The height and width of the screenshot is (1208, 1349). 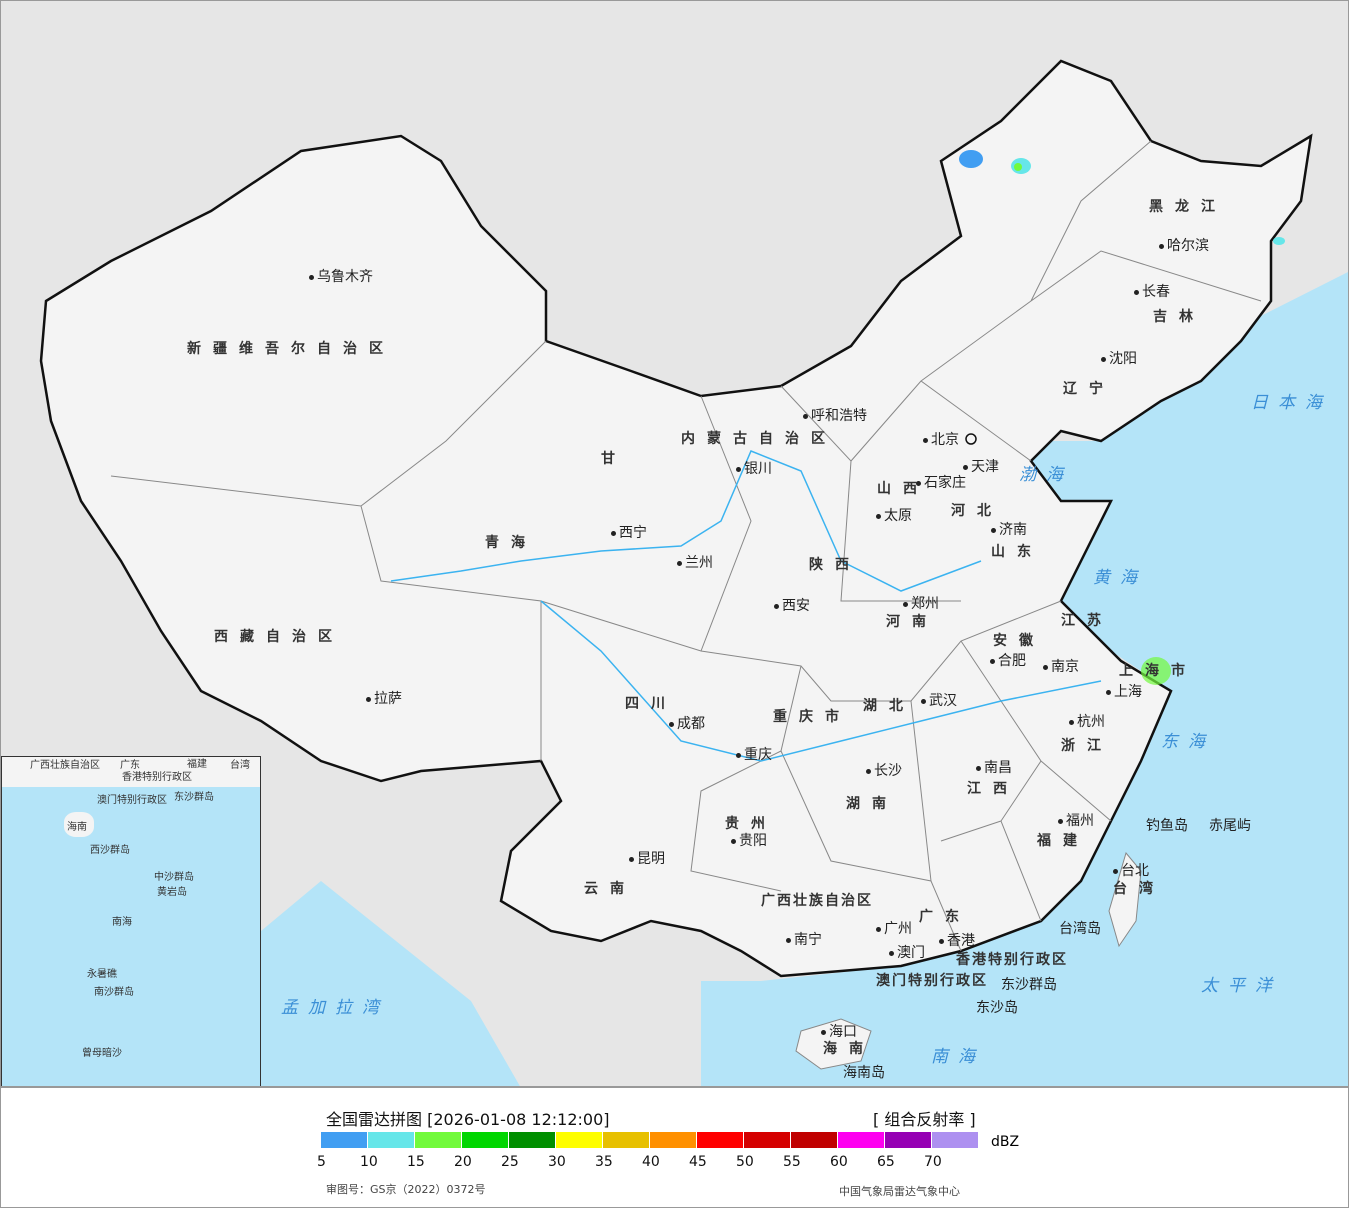 What do you see at coordinates (941, 440) in the screenshot?
I see `city-label: 北京` at bounding box center [941, 440].